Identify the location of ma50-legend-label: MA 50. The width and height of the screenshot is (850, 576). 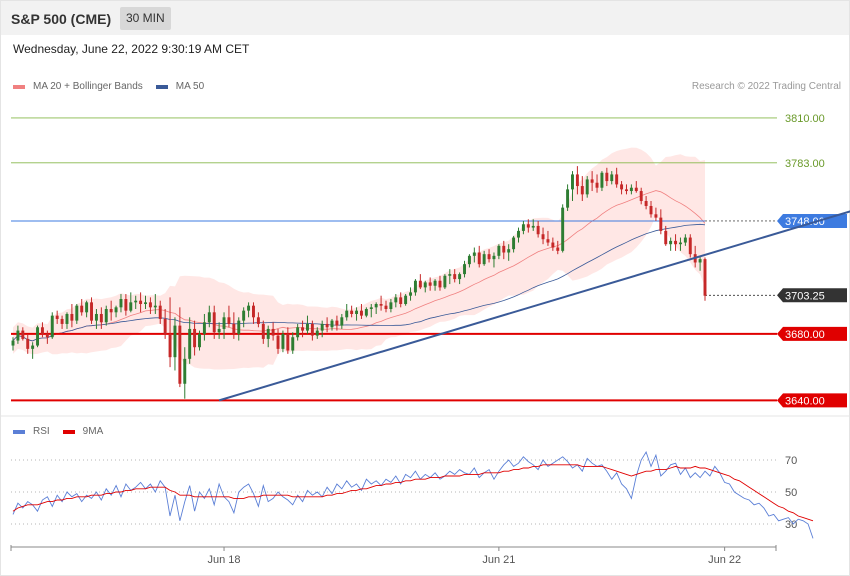
(190, 86).